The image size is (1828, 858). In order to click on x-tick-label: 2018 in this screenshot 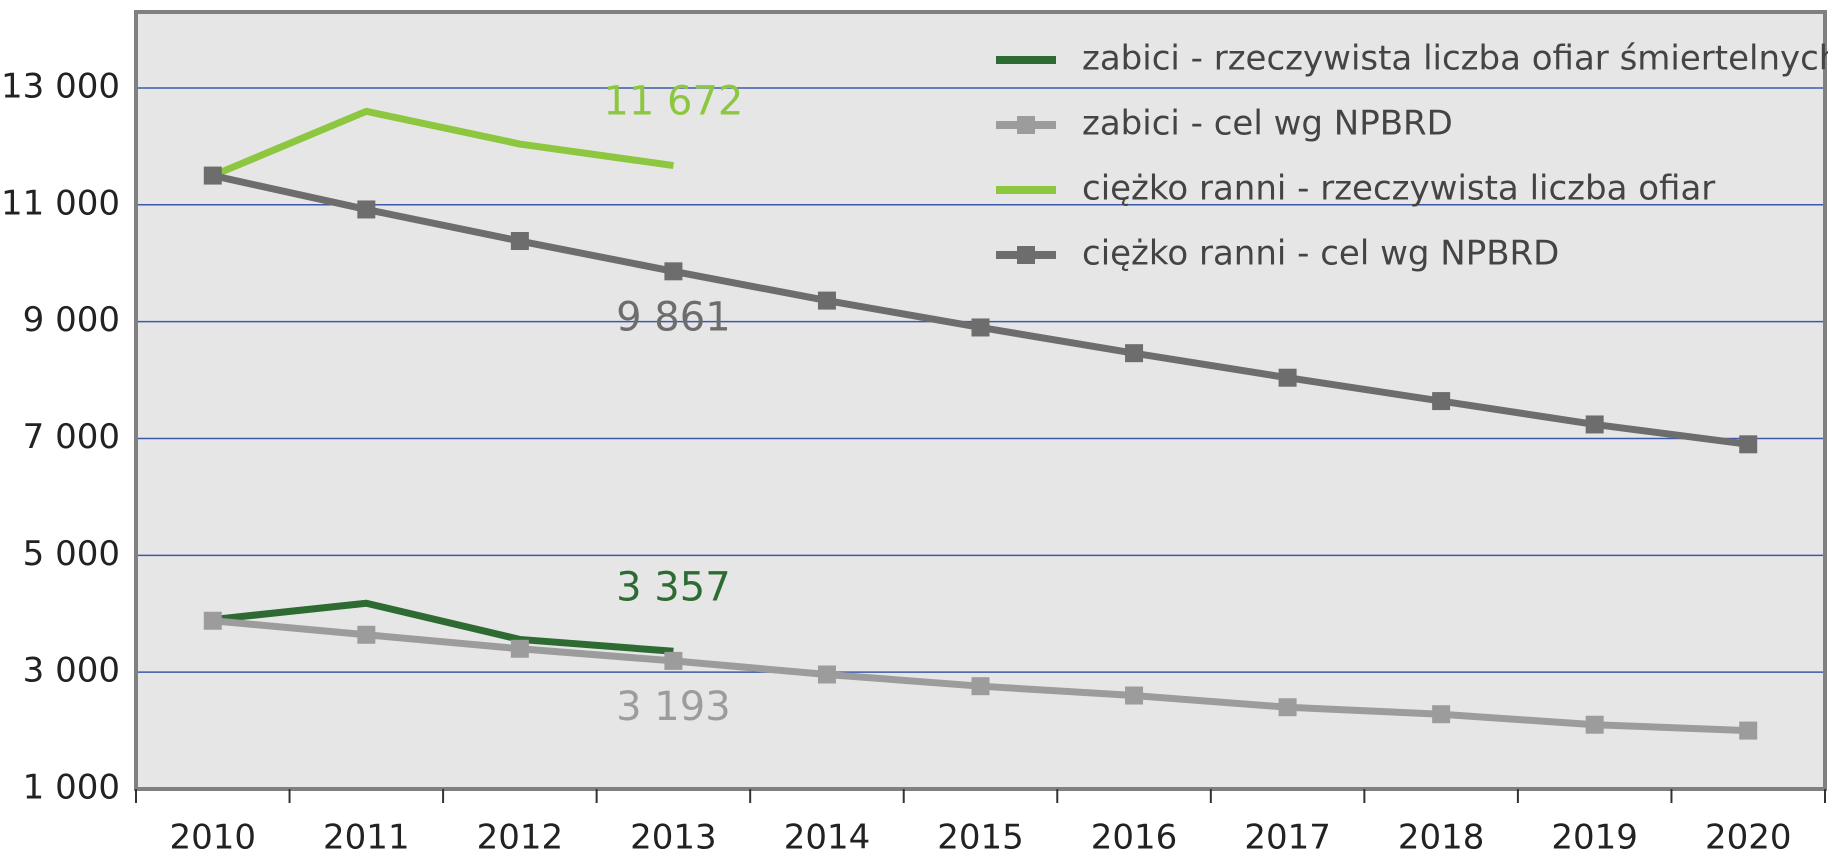, I will do `click(1441, 838)`.